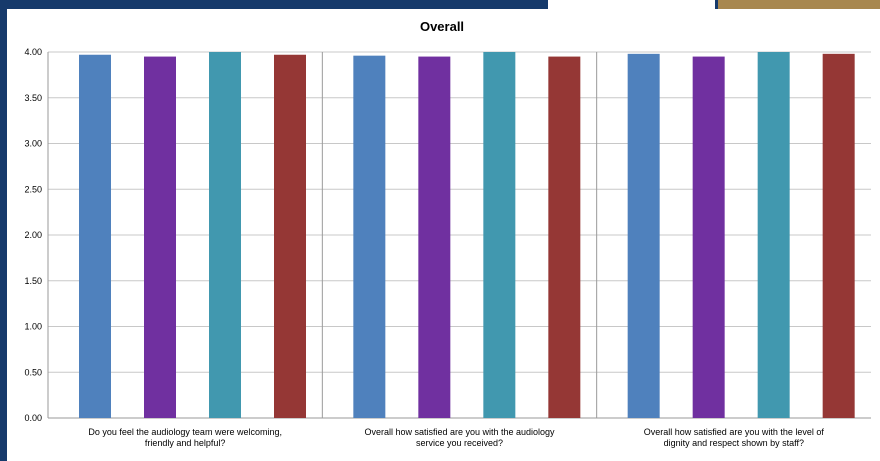 This screenshot has width=880, height=461. I want to click on y-tick-label: 2.00, so click(33, 235).